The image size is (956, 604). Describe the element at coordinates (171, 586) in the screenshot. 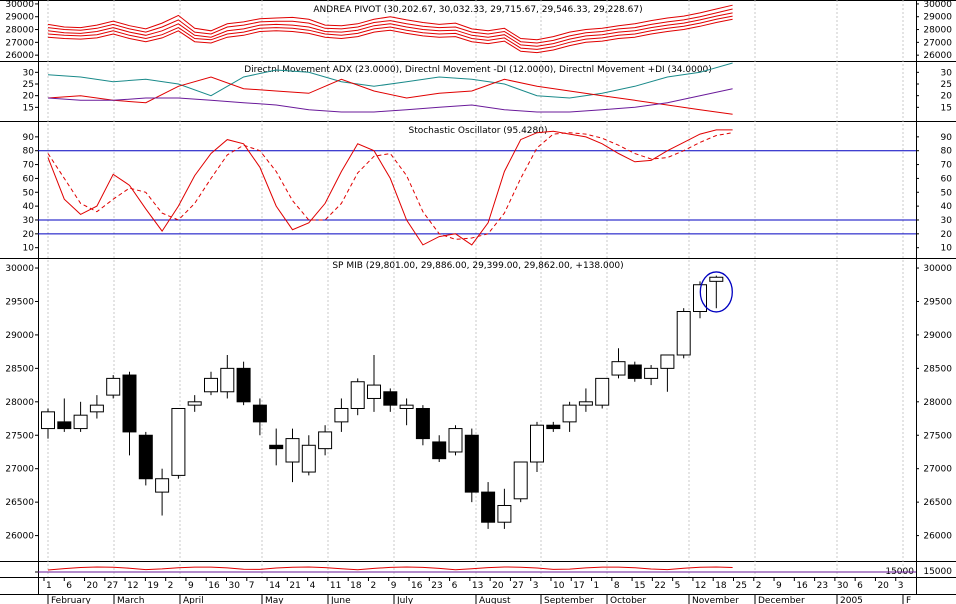

I see `x-day-label: 2` at that location.